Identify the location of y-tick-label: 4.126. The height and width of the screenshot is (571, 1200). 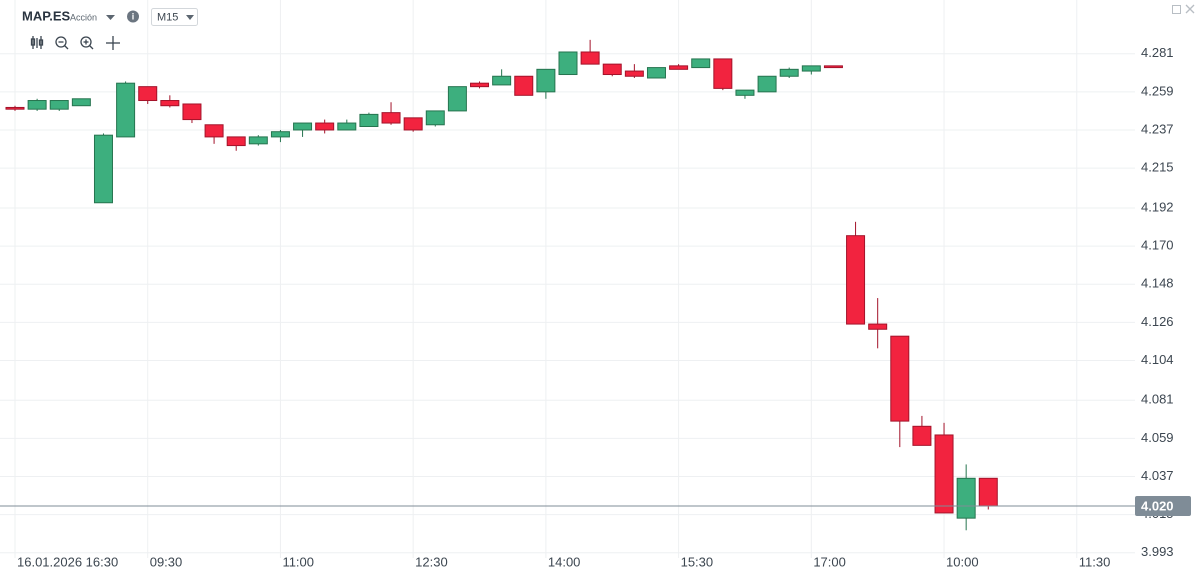
(1157, 321).